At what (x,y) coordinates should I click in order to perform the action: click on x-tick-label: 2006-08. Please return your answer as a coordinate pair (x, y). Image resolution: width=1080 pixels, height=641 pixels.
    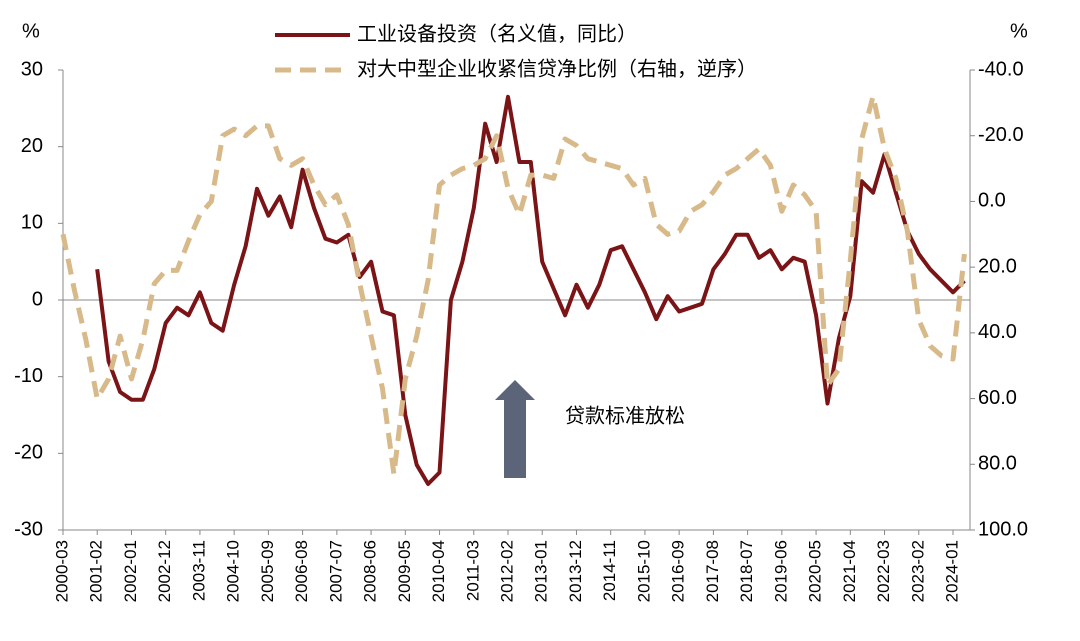
    Looking at the image, I should click on (301, 571).